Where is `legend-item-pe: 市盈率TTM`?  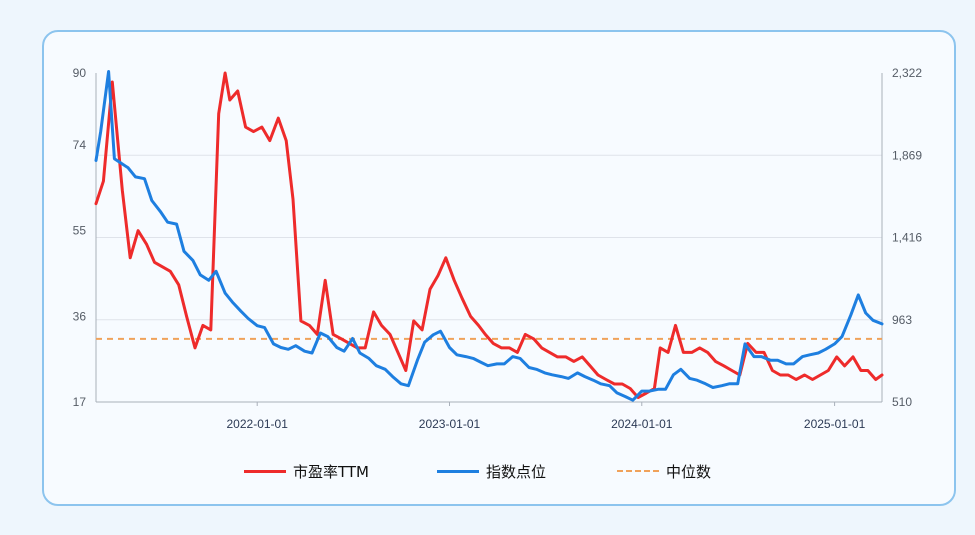
legend-item-pe: 市盈率TTM is located at coordinates (306, 471).